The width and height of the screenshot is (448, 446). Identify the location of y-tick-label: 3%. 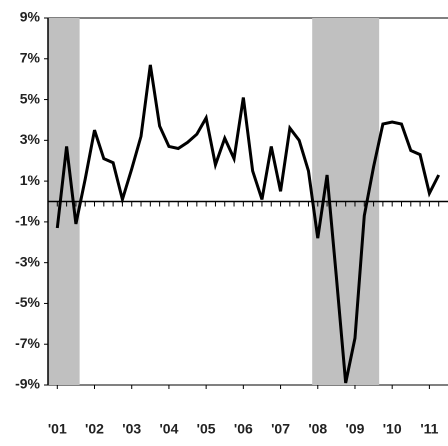
(30, 139).